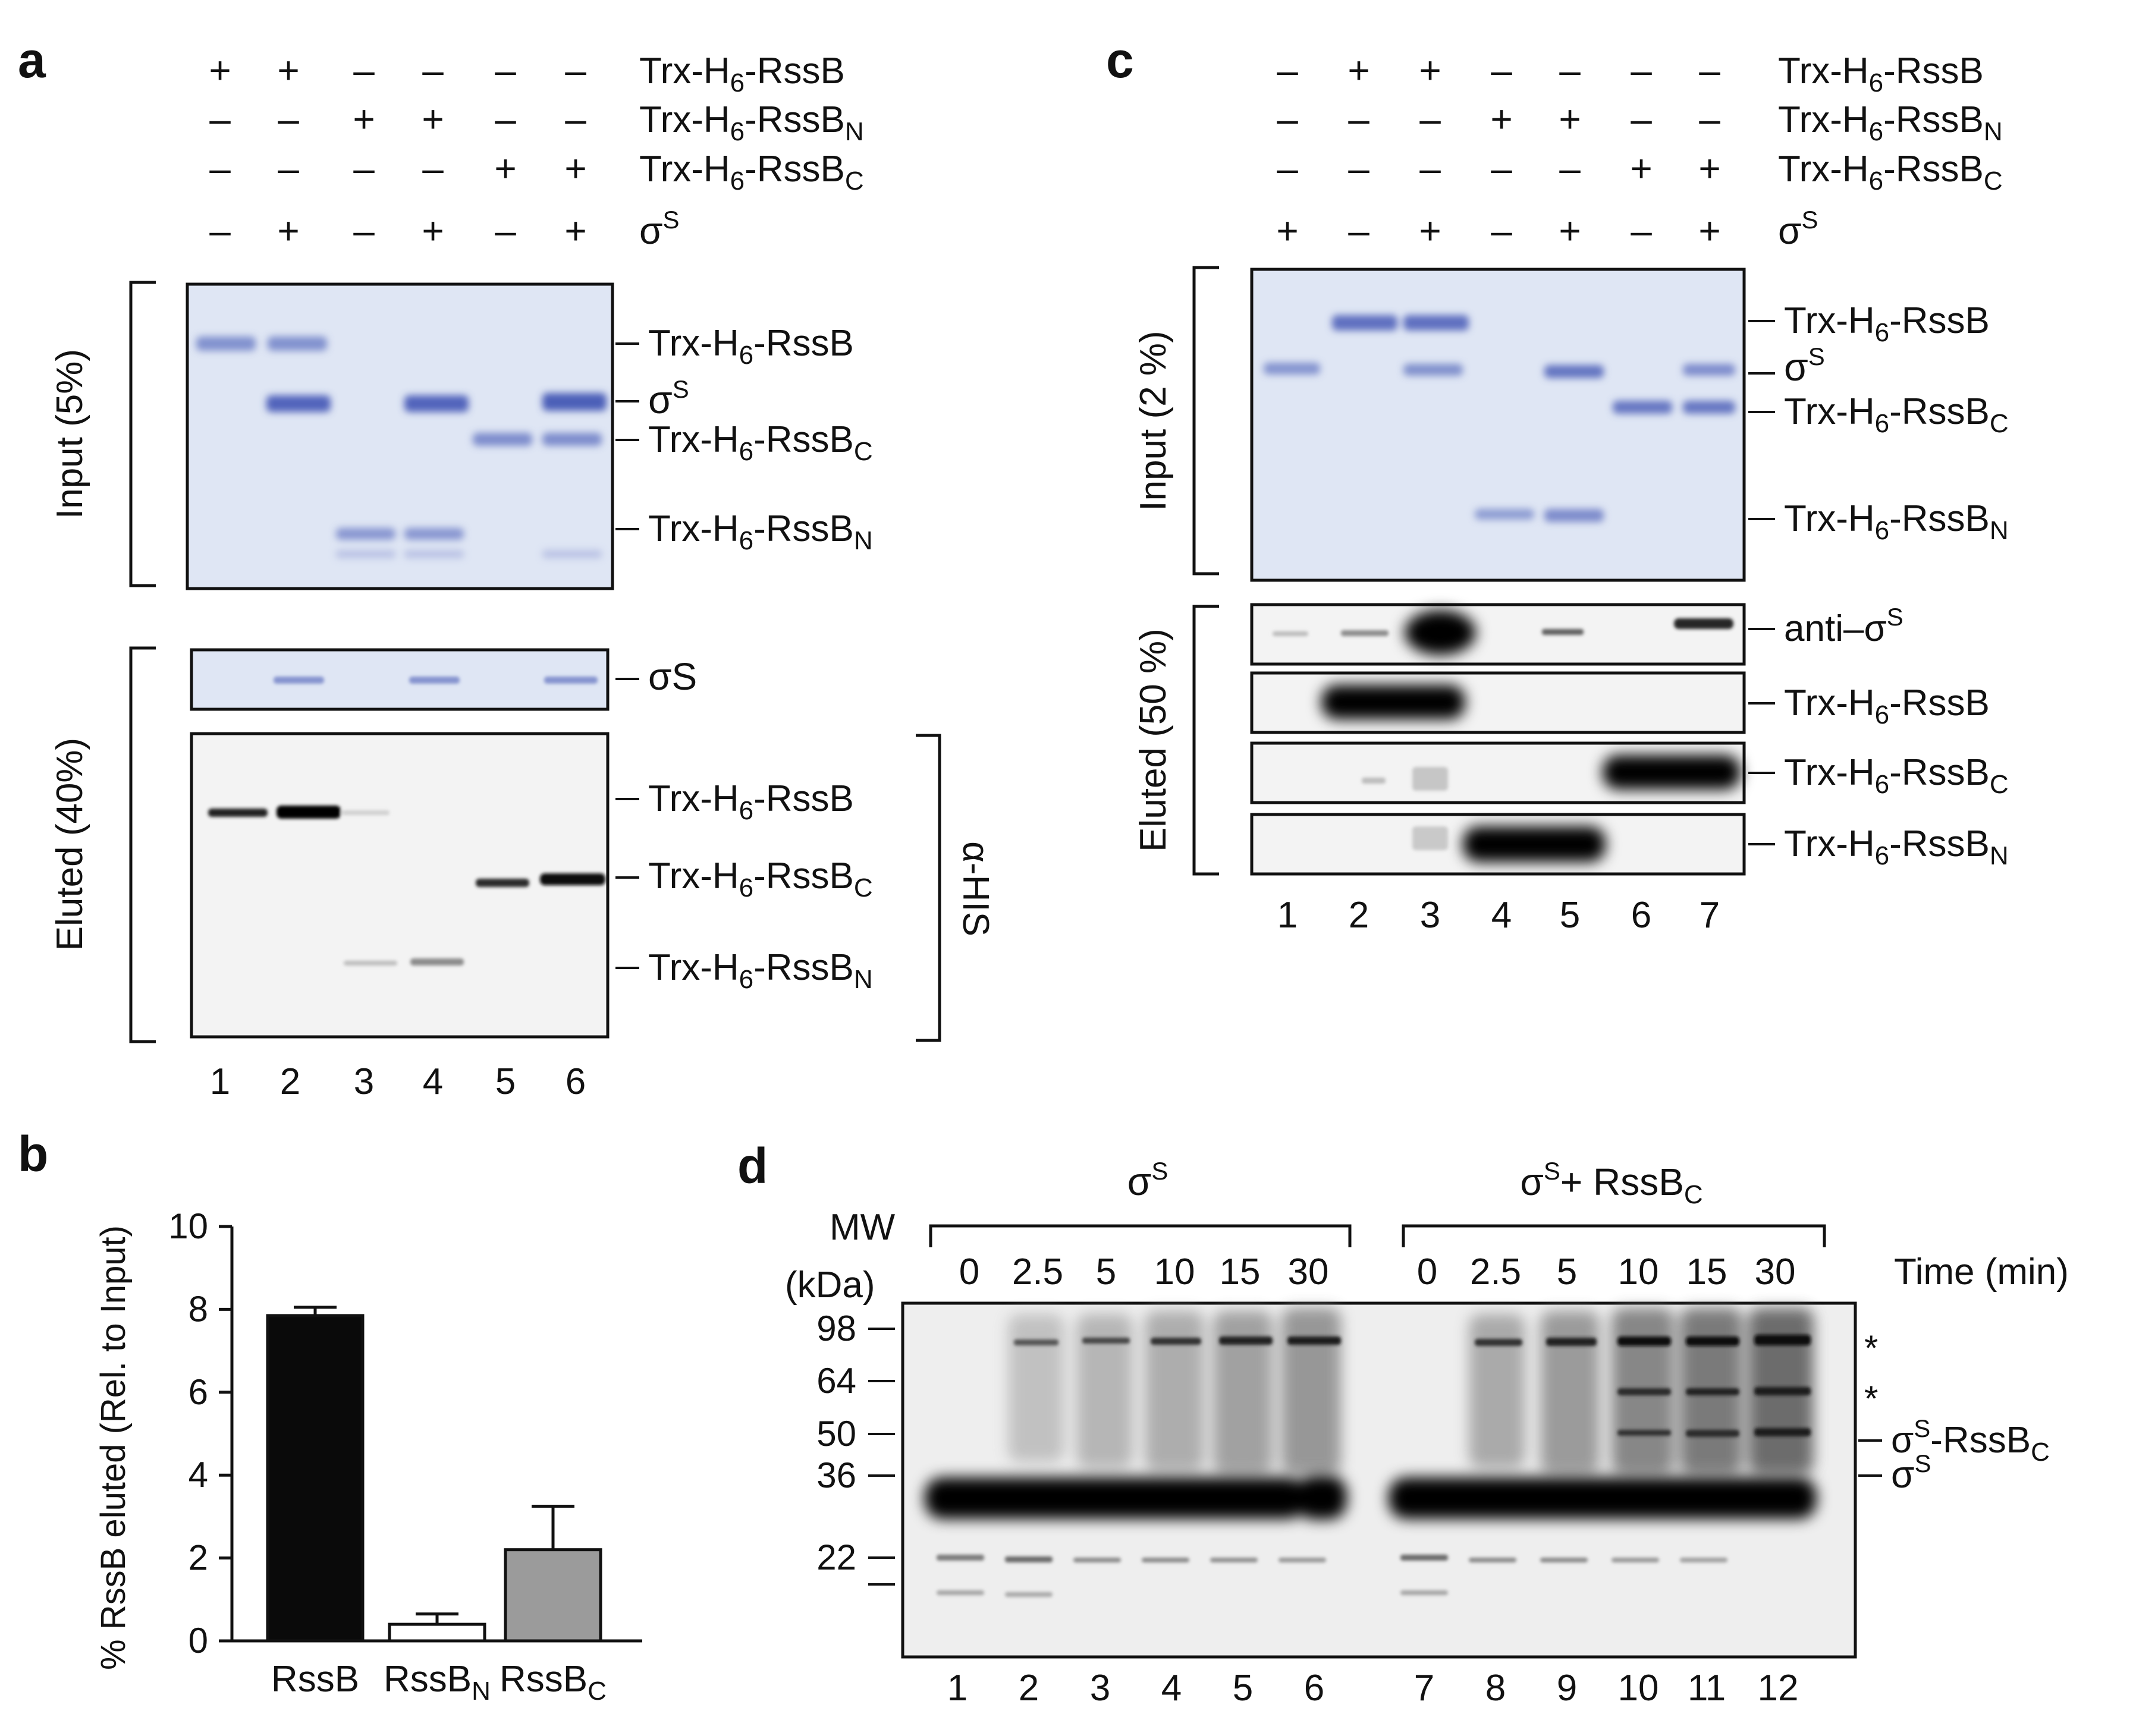 This screenshot has width=2136, height=1736. I want to click on panel-c-eluted-blots: Eluted (50 %), so click(1571, 739).